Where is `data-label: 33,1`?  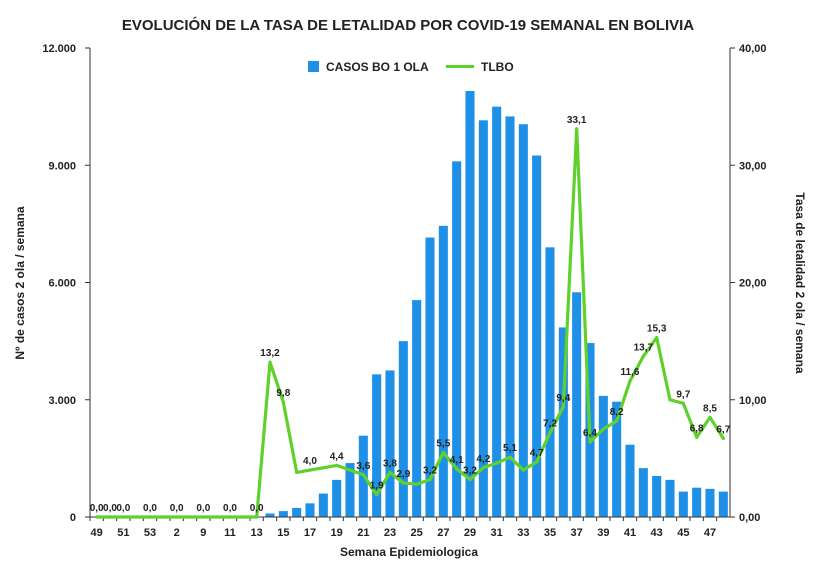 data-label: 33,1 is located at coordinates (577, 120).